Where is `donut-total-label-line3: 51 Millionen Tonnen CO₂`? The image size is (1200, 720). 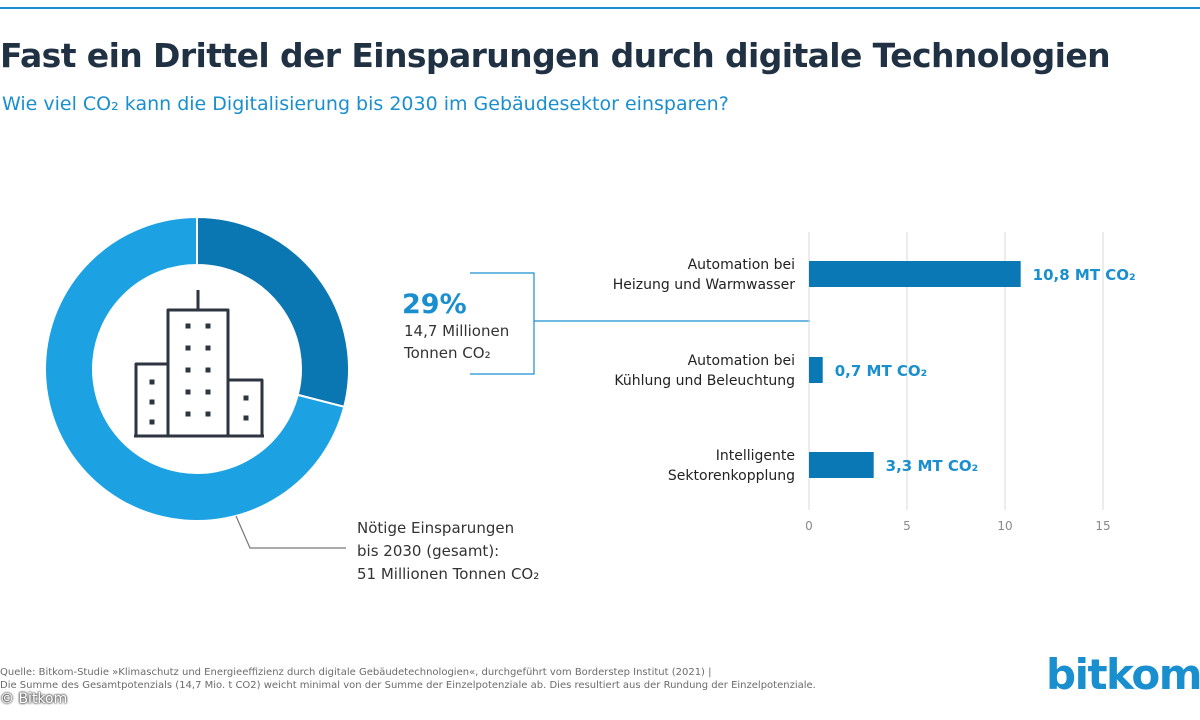 donut-total-label-line3: 51 Millionen Tonnen CO₂ is located at coordinates (448, 574).